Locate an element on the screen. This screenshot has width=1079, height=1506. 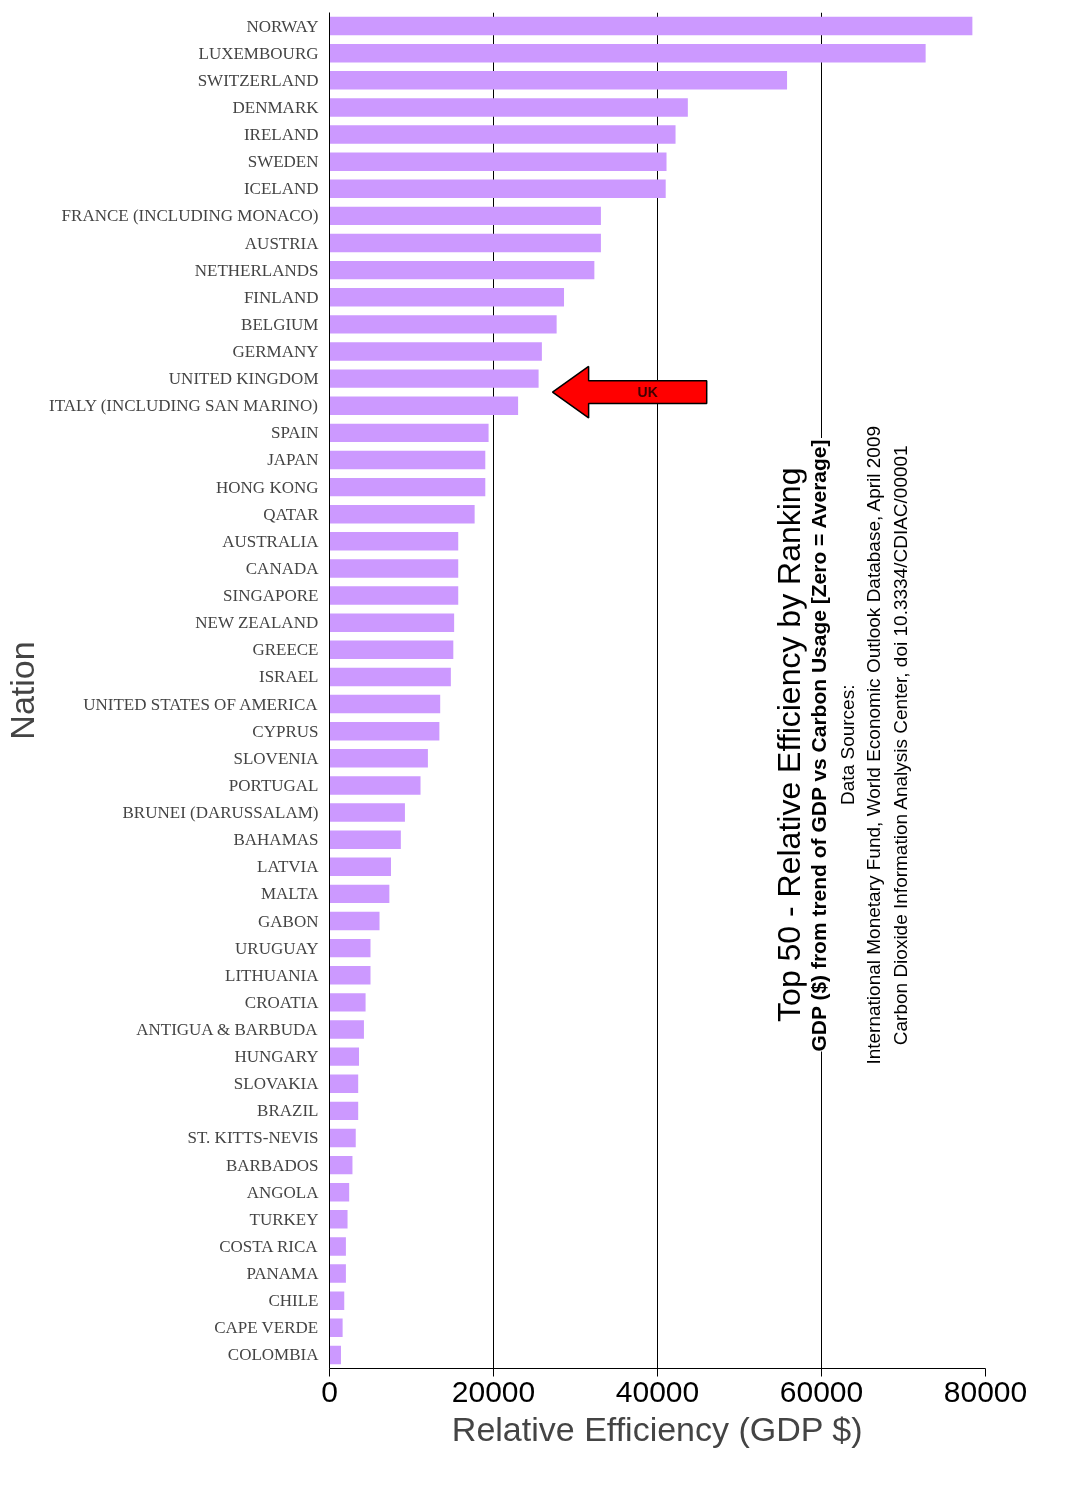
text: Top 50 - Relative Efficiency by Ranking is located at coordinates (788, 744).